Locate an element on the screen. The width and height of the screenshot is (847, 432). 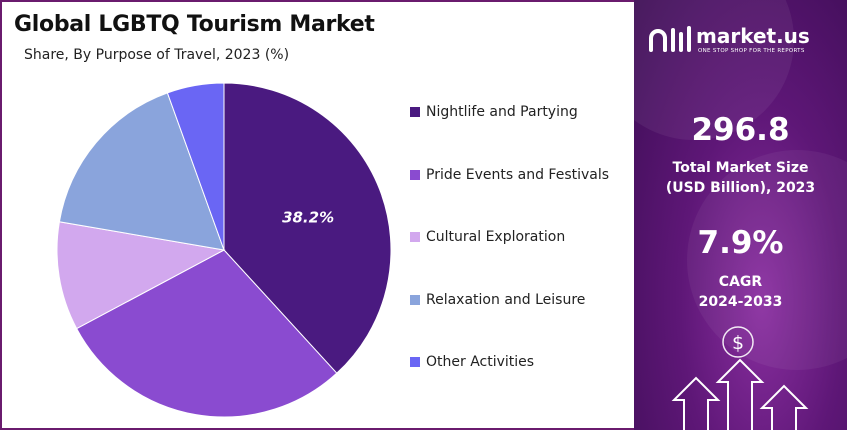
legend-item: Other Activities is located at coordinates (509, 362).